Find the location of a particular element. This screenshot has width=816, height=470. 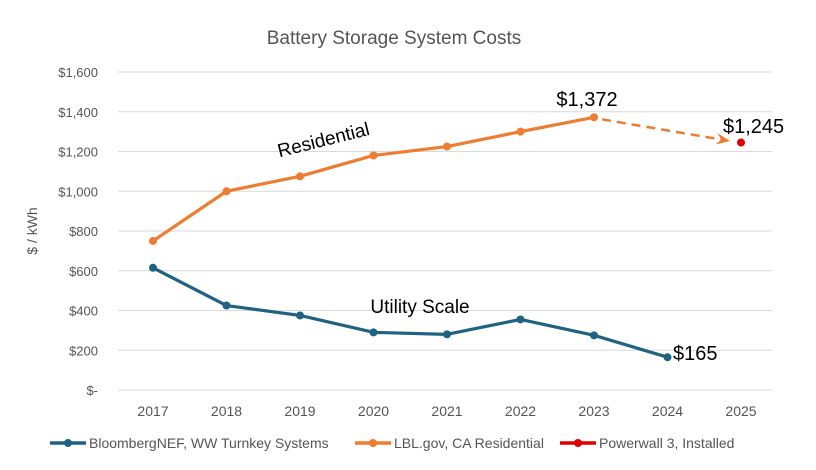

y-tick-label: $800 is located at coordinates (83, 231).